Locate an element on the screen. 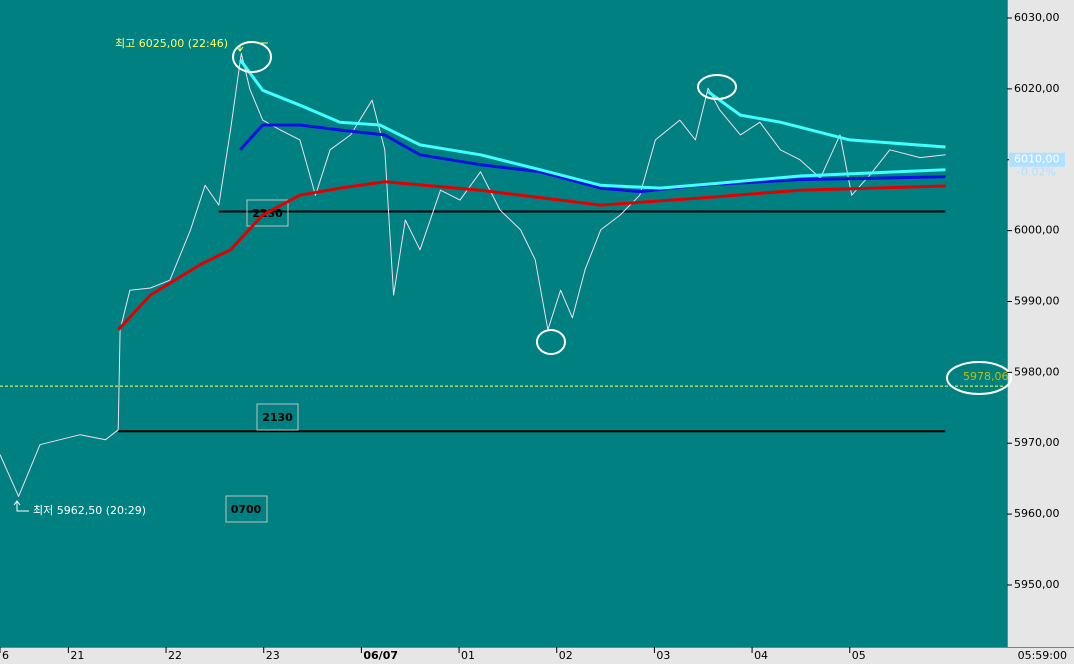 This screenshot has height=664, width=1074. time-box-label: 0700 is located at coordinates (246, 509).